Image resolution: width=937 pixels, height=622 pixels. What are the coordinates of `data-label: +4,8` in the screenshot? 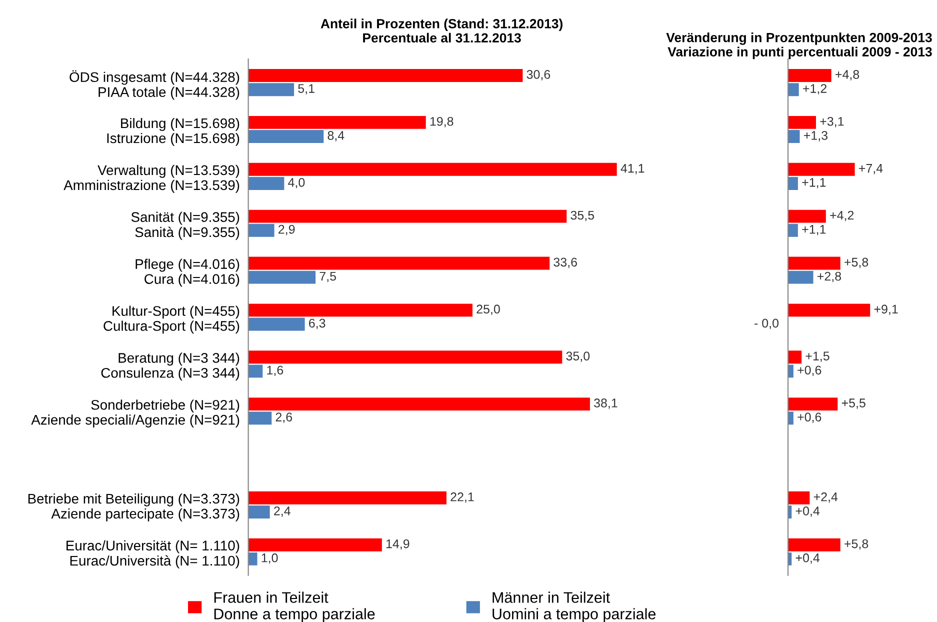 It's located at (848, 75).